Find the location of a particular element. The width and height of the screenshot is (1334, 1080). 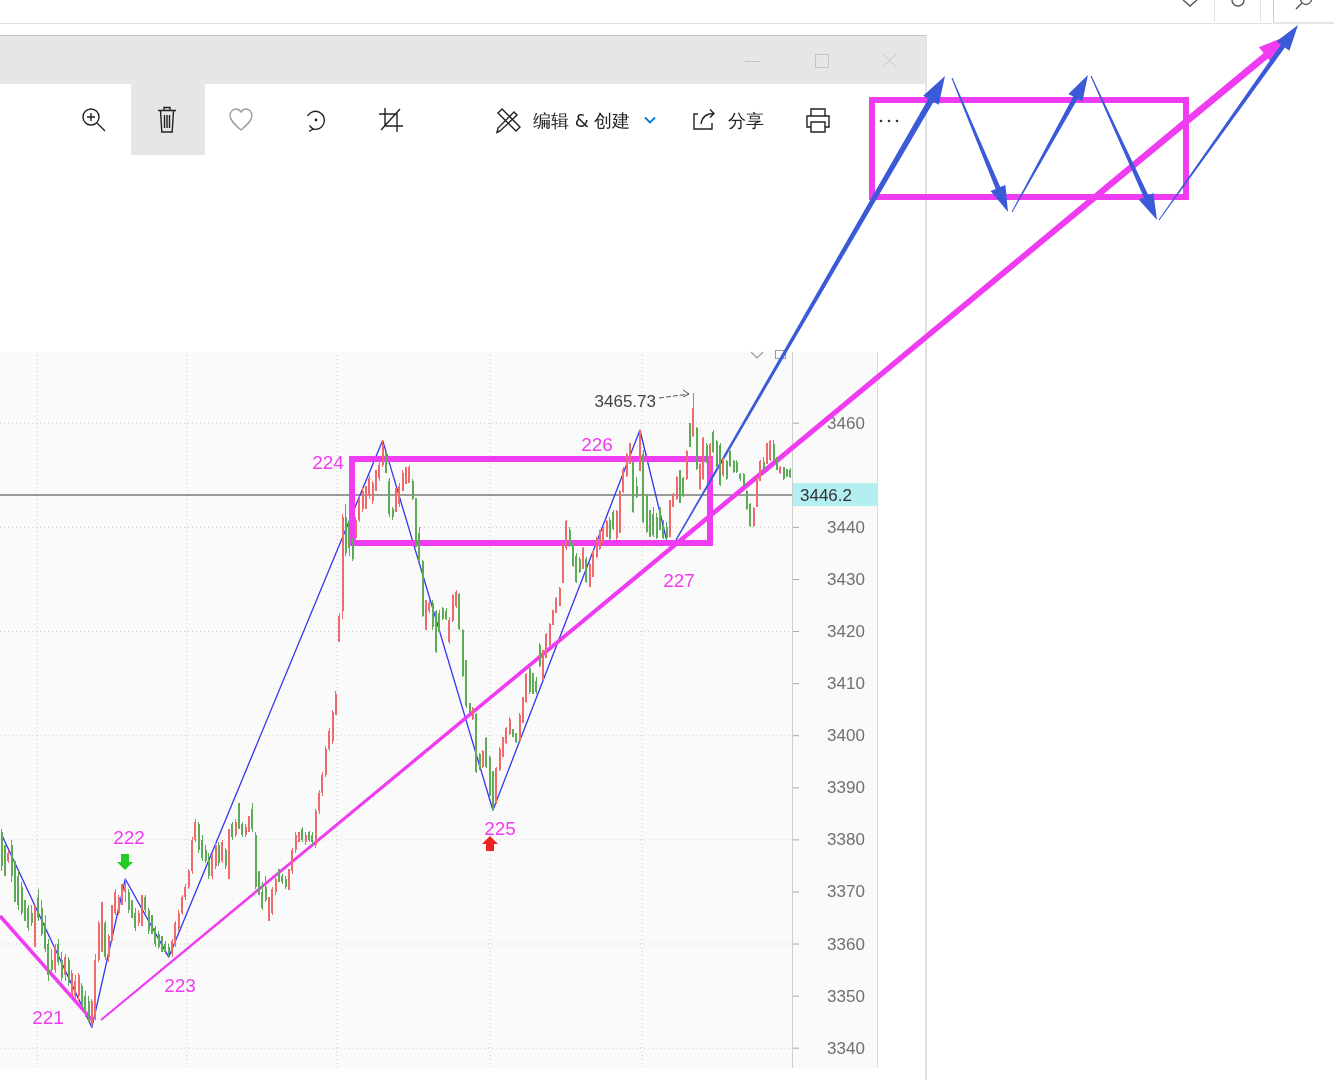

annotation: 221 is located at coordinates (48, 1017).